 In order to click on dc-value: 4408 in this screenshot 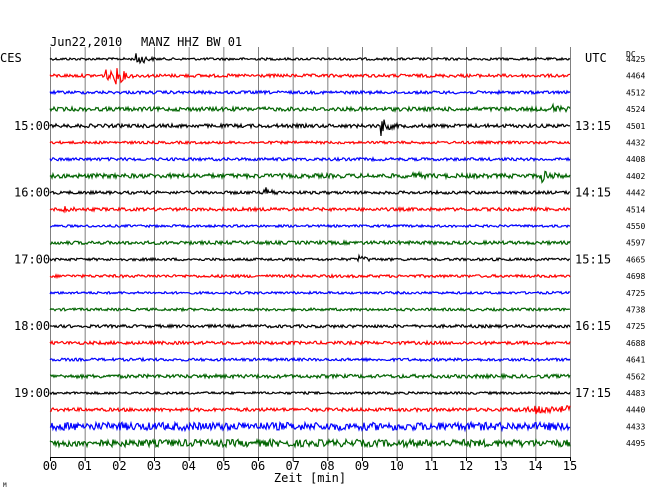, I will do `click(635, 159)`.